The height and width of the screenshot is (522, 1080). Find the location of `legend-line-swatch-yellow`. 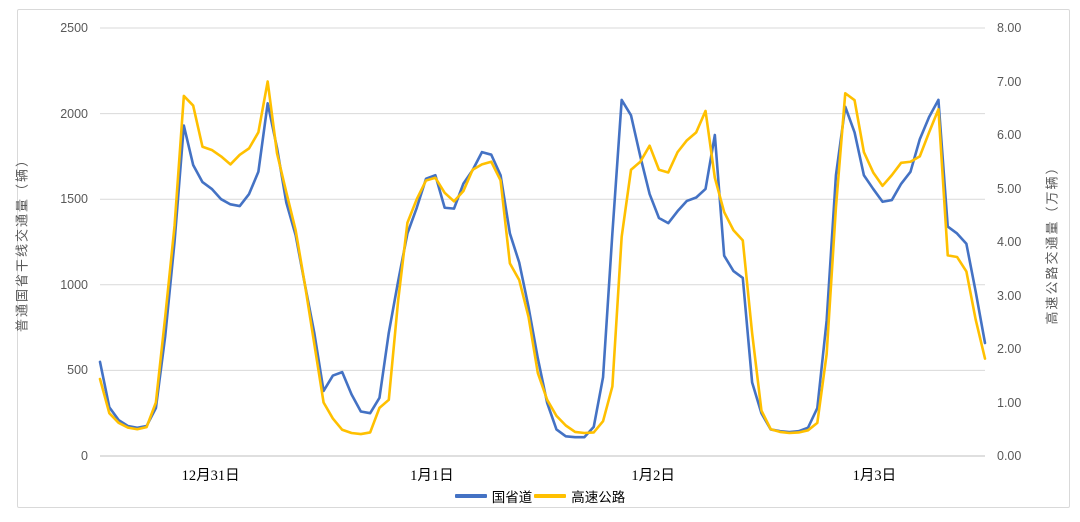

legend-line-swatch-yellow is located at coordinates (550, 496).